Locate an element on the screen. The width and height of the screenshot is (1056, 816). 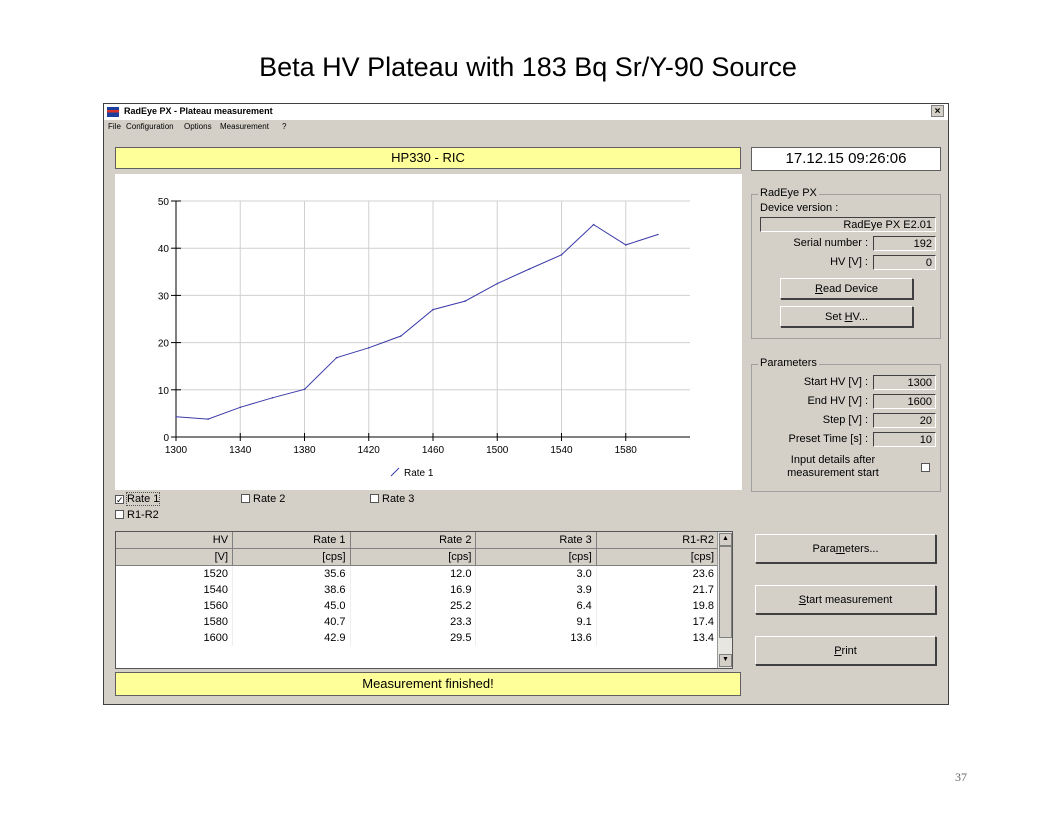
checkbox-rate2: Rate 2 is located at coordinates (263, 499).